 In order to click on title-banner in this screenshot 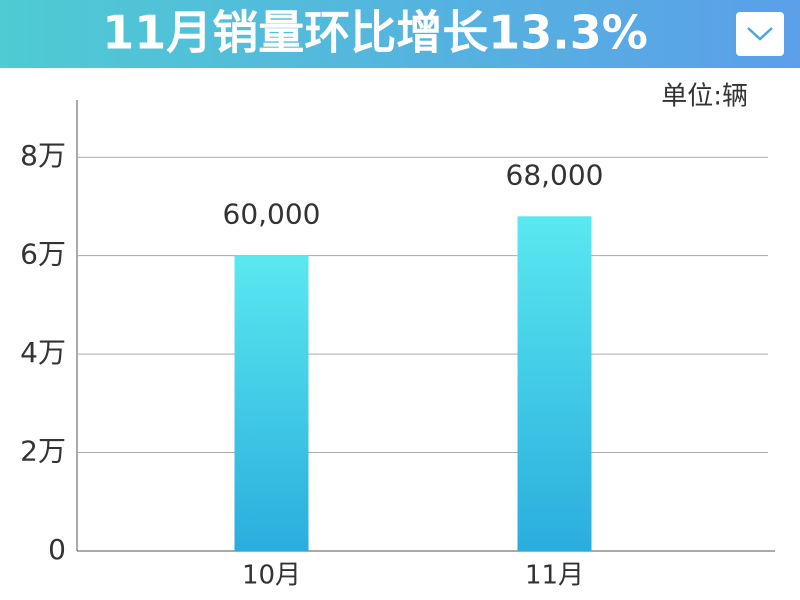, I will do `click(400, 34)`.